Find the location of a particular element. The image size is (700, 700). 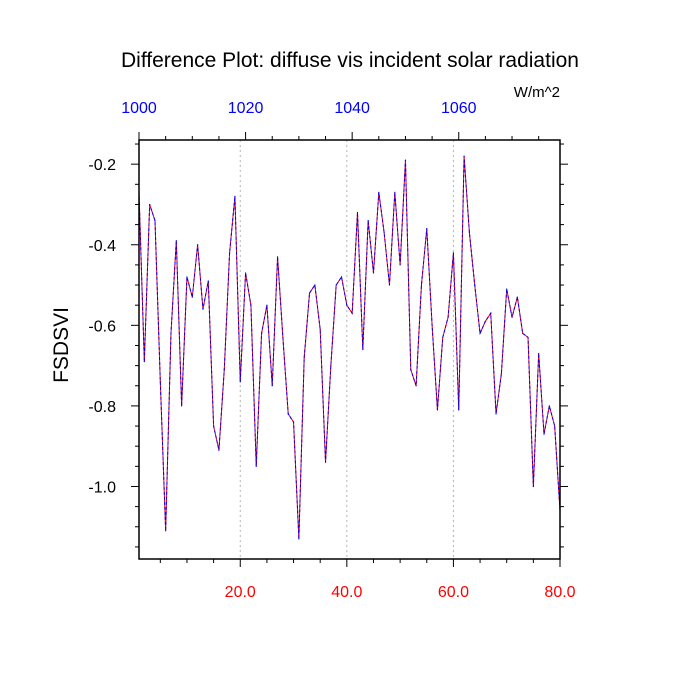

chart-units: W/m^2 is located at coordinates (537, 92).